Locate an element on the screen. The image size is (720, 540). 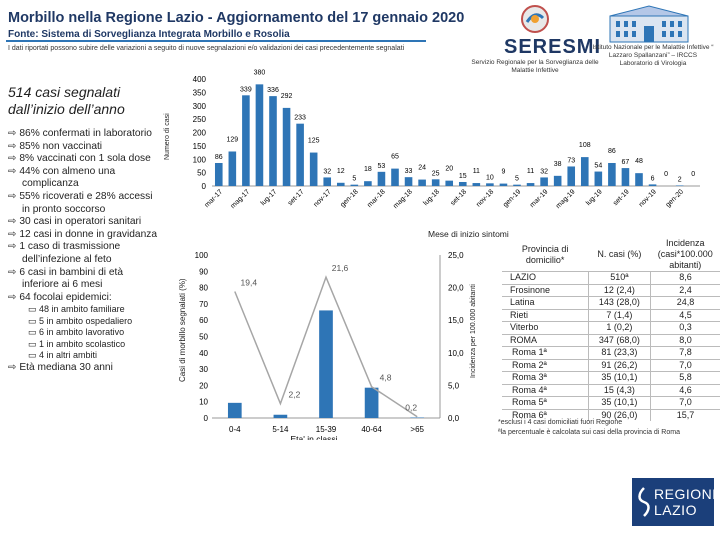
table-row: Viterbo 1 (0,2) 0,3 is located at coordinates (611, 327).